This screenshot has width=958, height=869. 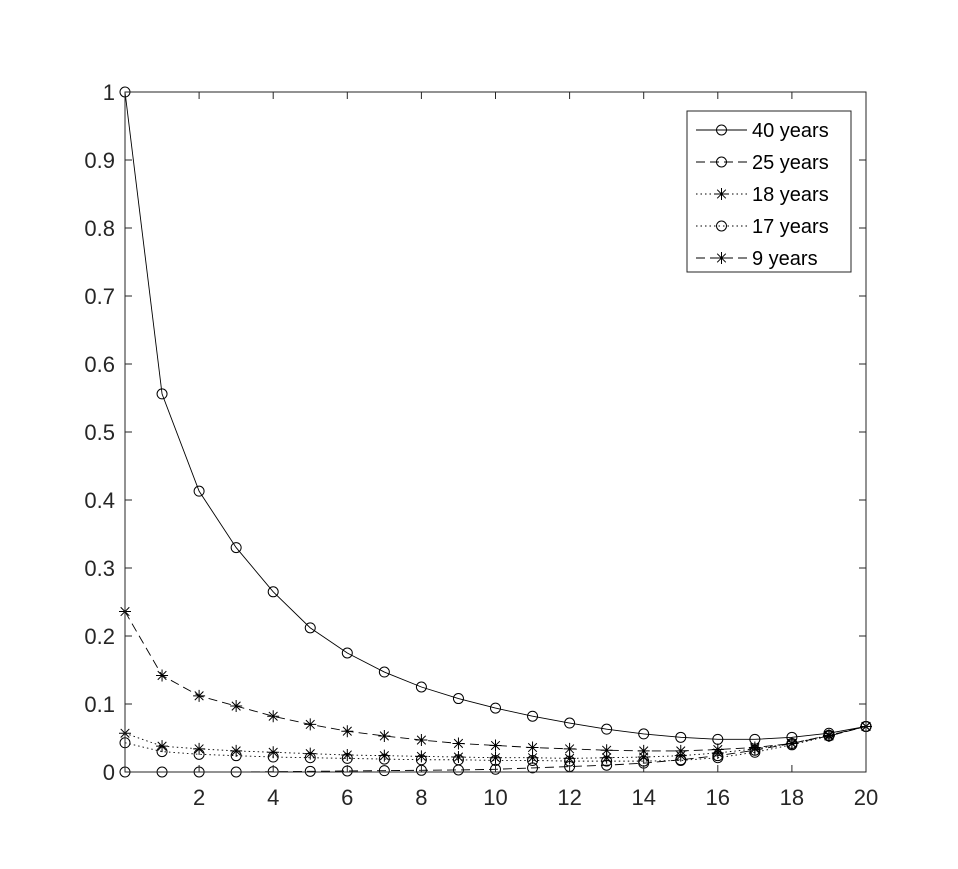 I want to click on legend-item-0: 40 years, so click(x=762, y=131).